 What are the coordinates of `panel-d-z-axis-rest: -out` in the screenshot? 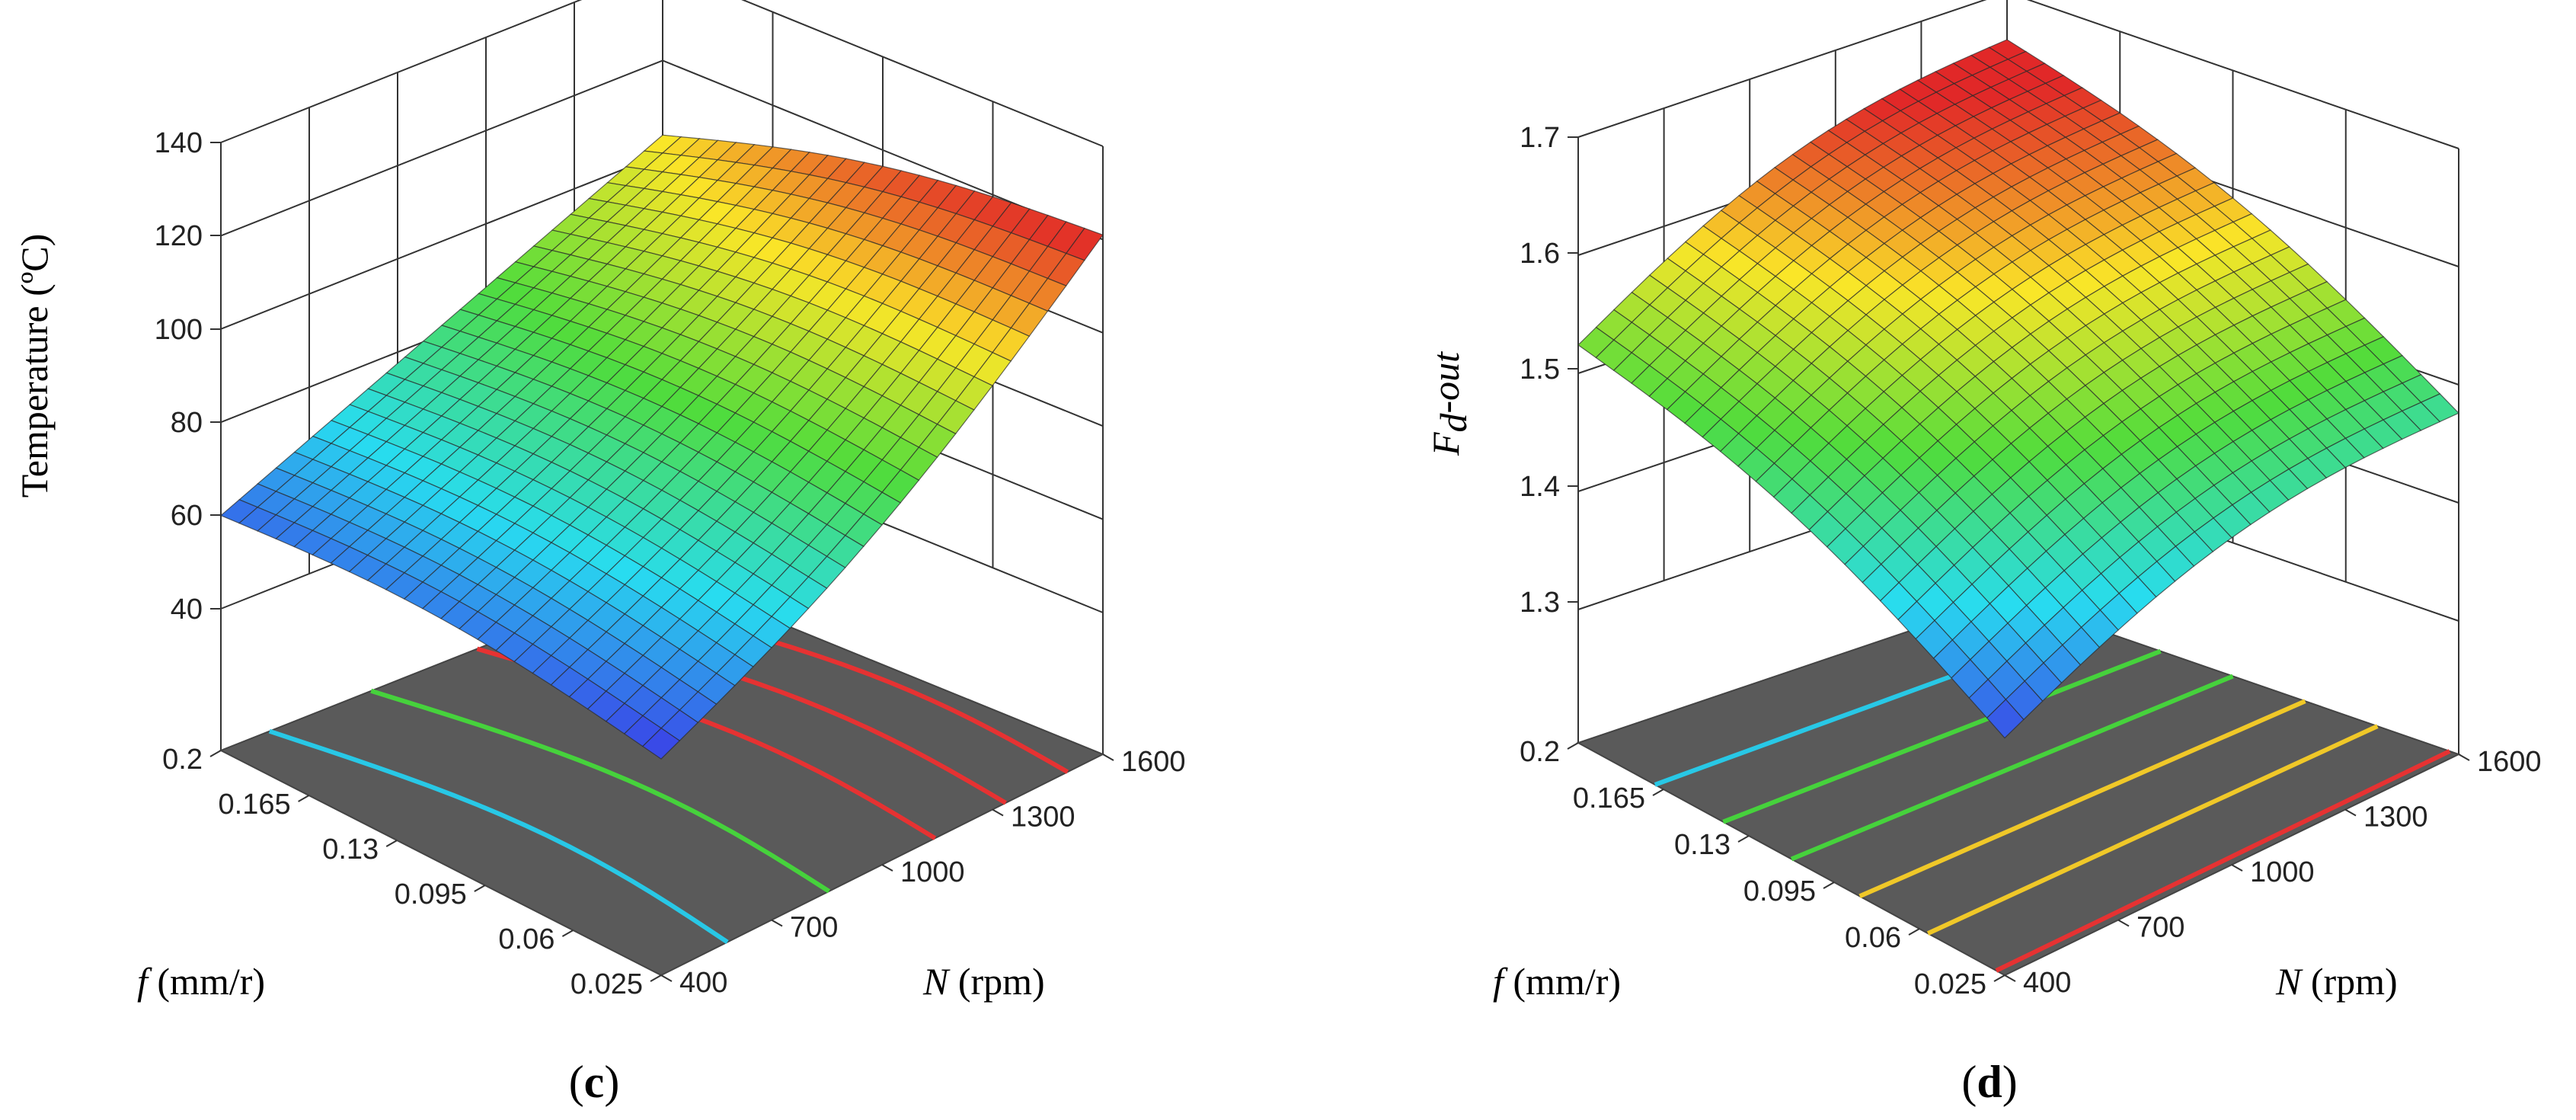 It's located at (1445, 382).